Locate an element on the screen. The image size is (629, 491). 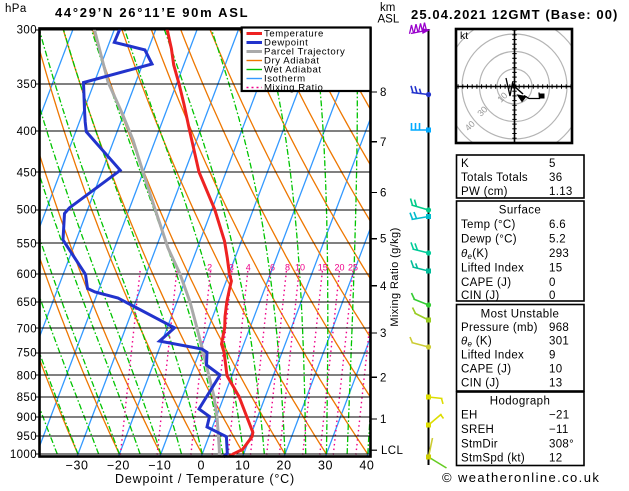
svg-text: Hodograph is located at coordinates (520, 402).